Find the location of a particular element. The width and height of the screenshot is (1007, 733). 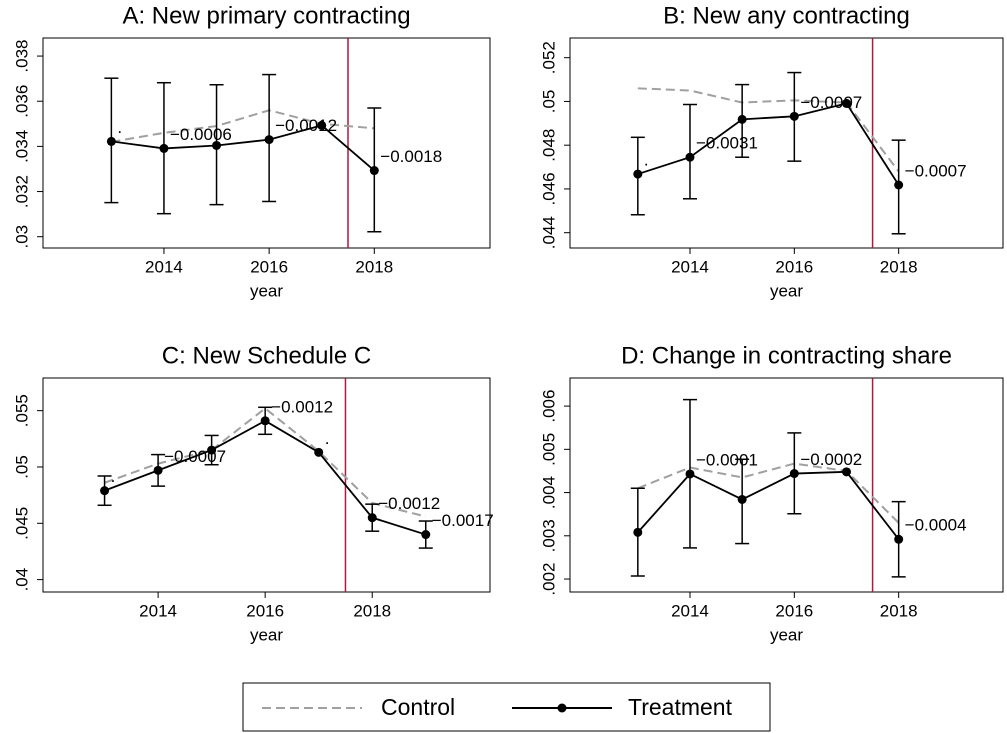

point-label: −0.0002 is located at coordinates (831, 459).